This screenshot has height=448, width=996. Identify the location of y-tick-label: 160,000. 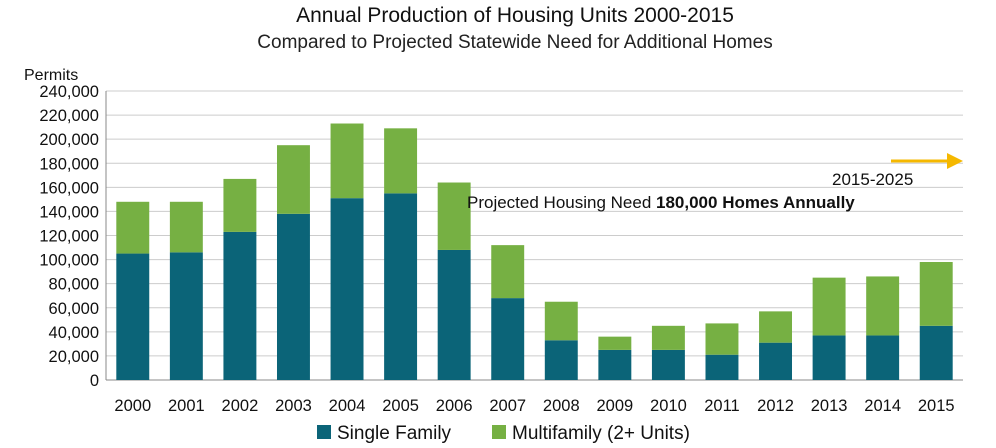
(69, 188).